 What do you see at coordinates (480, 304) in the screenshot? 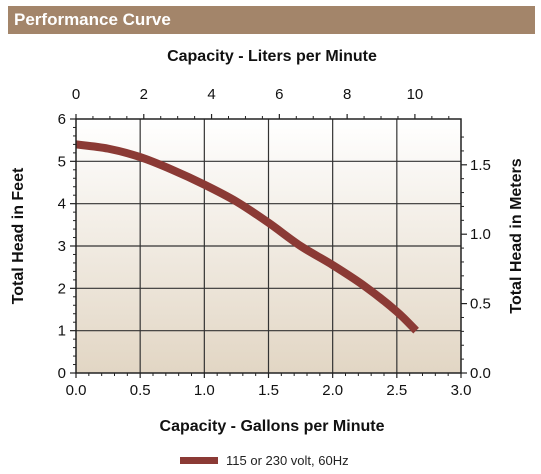
I see `right-axis-tick-label: 0.5` at bounding box center [480, 304].